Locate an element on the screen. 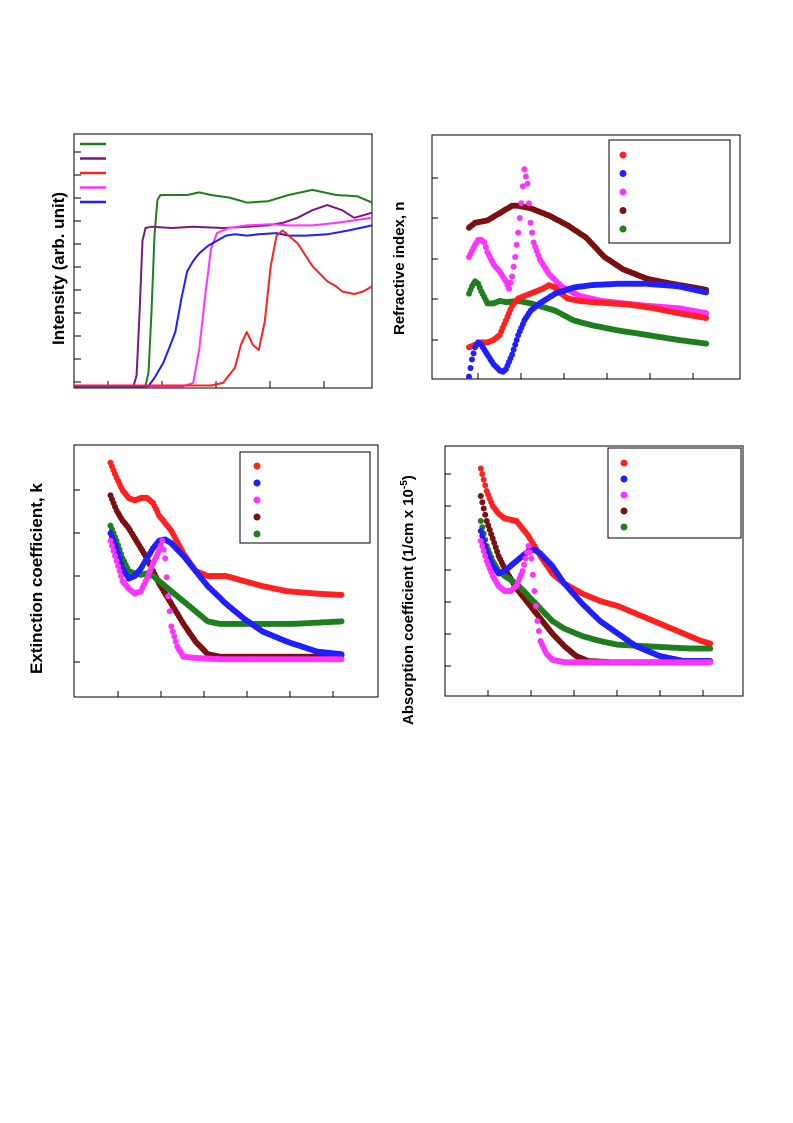 Image resolution: width=793 pixels, height=1123 pixels. legend-box is located at coordinates (669, 191).